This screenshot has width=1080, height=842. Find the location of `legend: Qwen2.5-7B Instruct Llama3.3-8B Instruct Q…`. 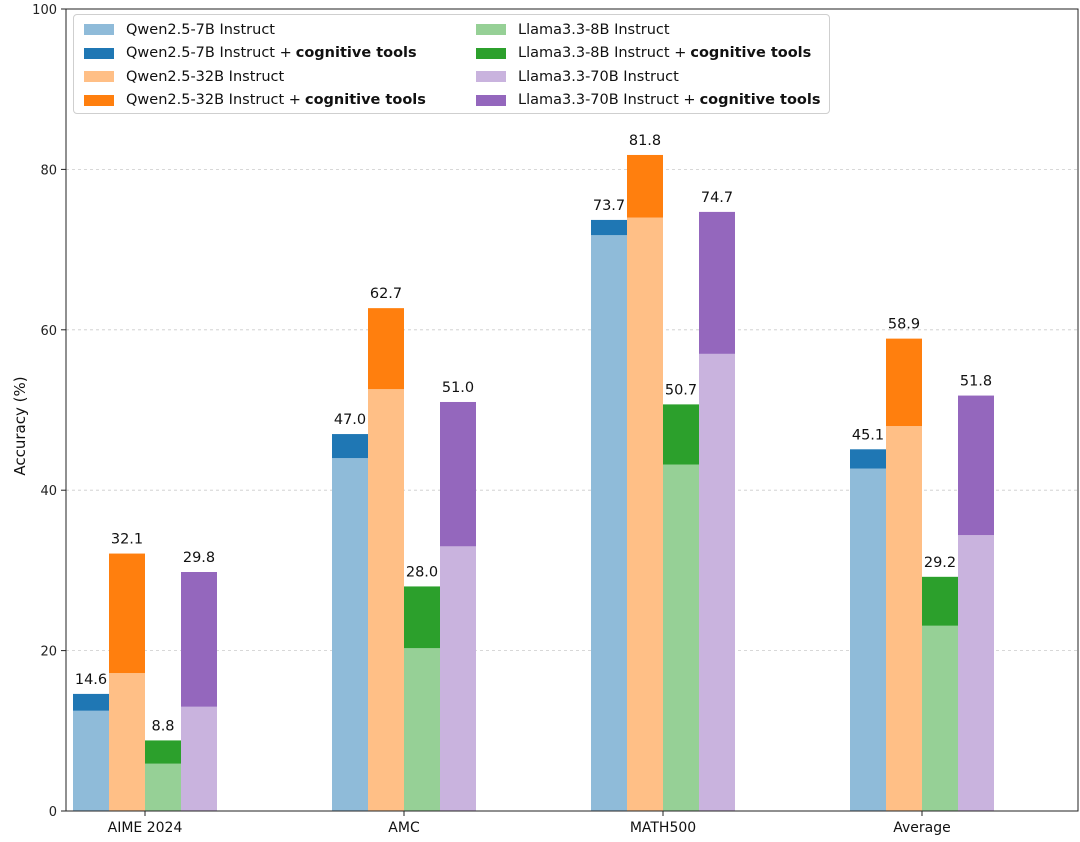

legend: Qwen2.5-7B Instruct Llama3.3-8B Instruct Q… is located at coordinates (451, 64).